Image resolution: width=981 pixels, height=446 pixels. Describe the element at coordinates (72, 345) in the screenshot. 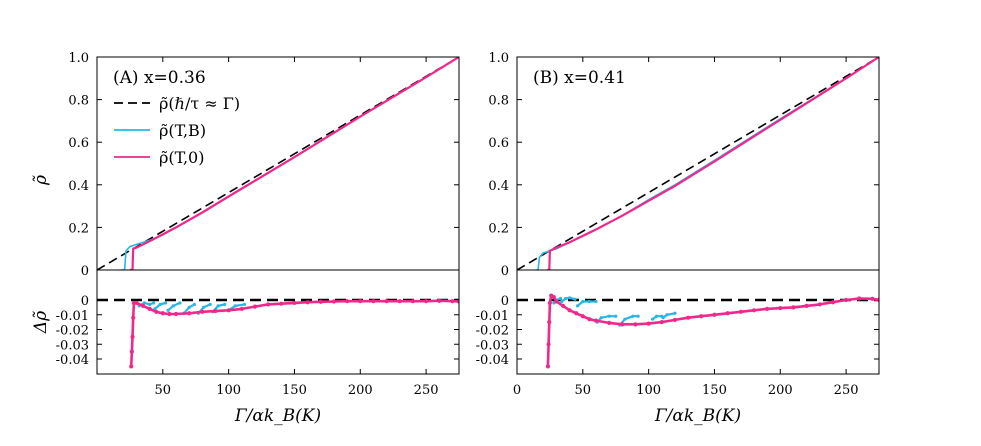

I see `y-tick-label: -0.03` at that location.